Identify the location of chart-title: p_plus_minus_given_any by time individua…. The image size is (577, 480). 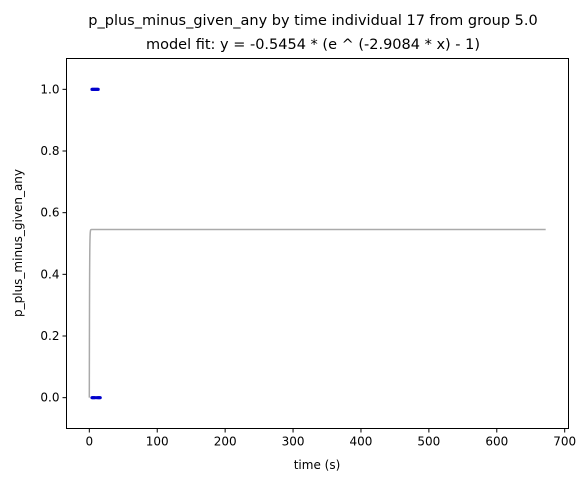
(312, 21).